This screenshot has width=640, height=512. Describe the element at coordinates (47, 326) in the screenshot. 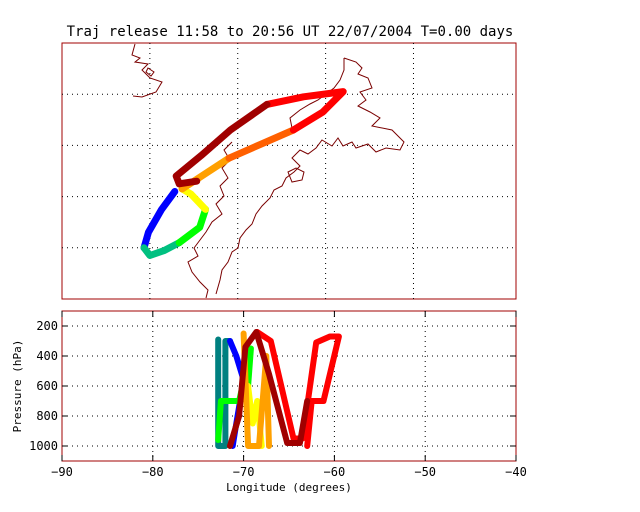

I see `y-tick-label: 200` at that location.